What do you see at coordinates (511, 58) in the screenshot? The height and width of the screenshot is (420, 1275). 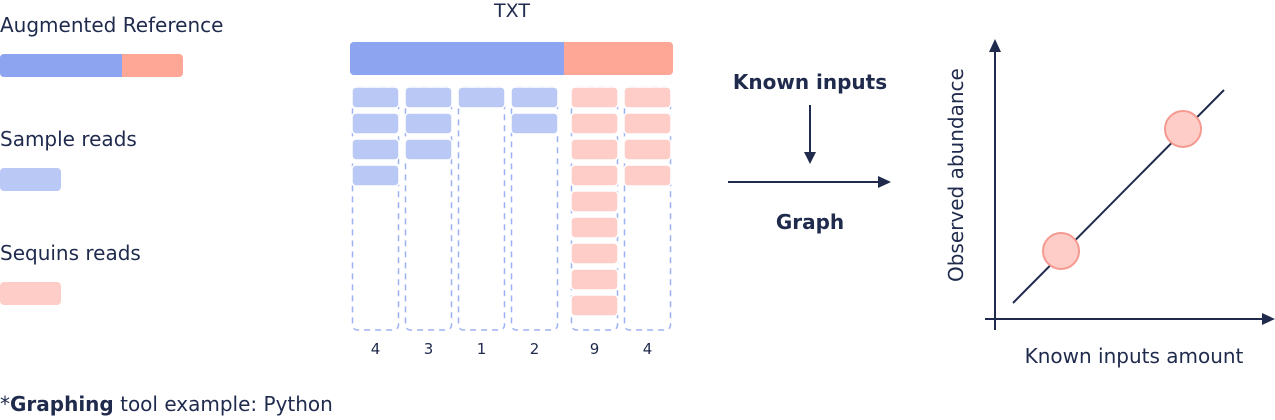 I see `txt-reference-bar` at bounding box center [511, 58].